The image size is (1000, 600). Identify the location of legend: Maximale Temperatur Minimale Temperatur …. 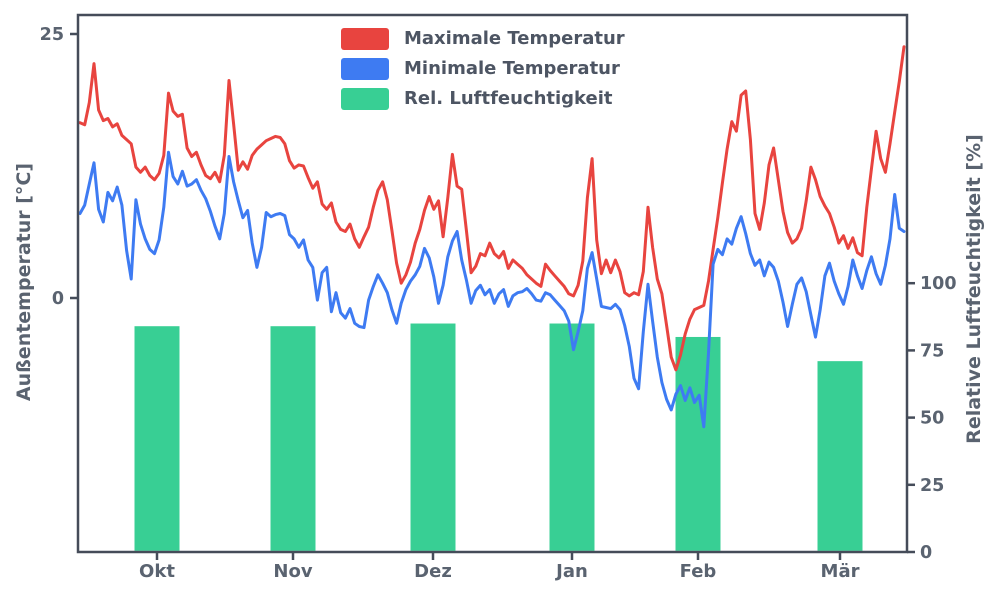
(483, 73).